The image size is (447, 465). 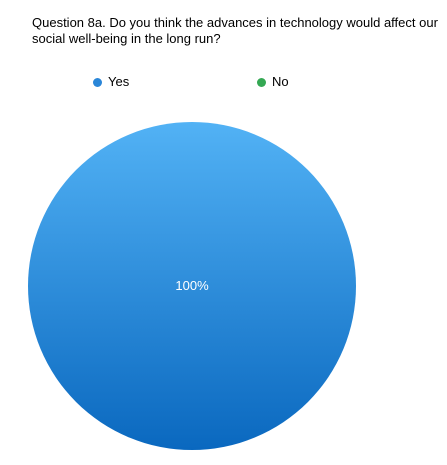 What do you see at coordinates (97, 82) in the screenshot?
I see `legend-swatch-yes` at bounding box center [97, 82].